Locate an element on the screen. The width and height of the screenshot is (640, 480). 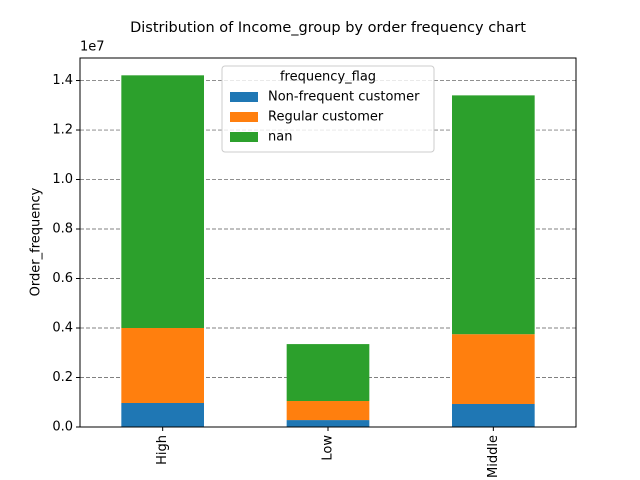
y-tick-label: 1.0 is located at coordinates (62, 179).